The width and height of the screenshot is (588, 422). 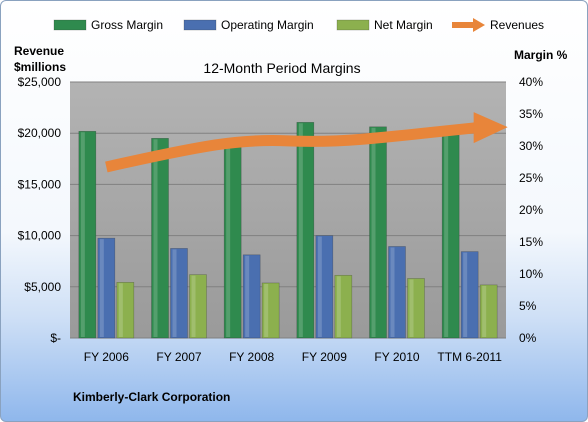 I want to click on x-tick-label: FY 2009, so click(x=324, y=357).